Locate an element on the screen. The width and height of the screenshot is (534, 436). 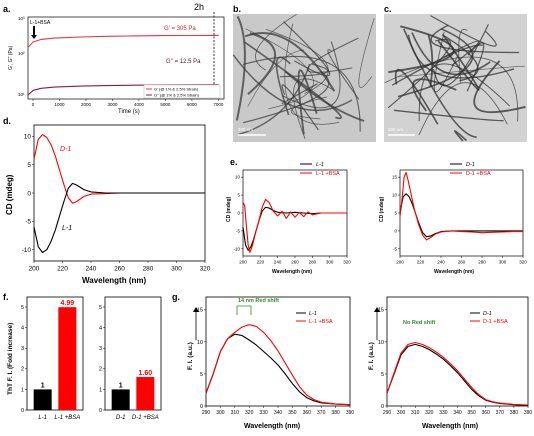
panel-e-right-line-DBSA is located at coordinates (461, 206).